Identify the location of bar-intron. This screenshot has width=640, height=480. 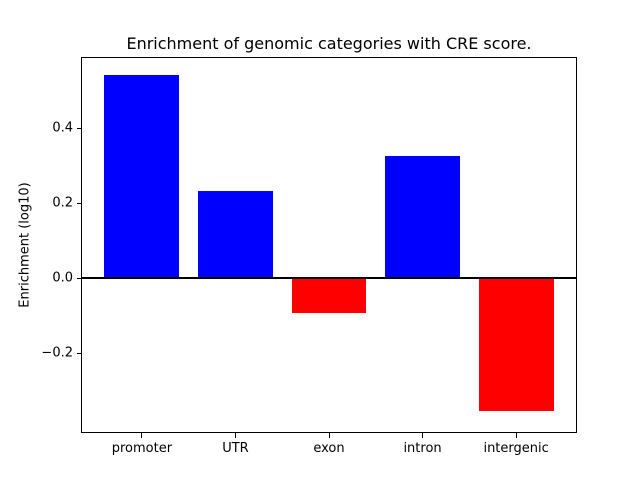
(422, 217).